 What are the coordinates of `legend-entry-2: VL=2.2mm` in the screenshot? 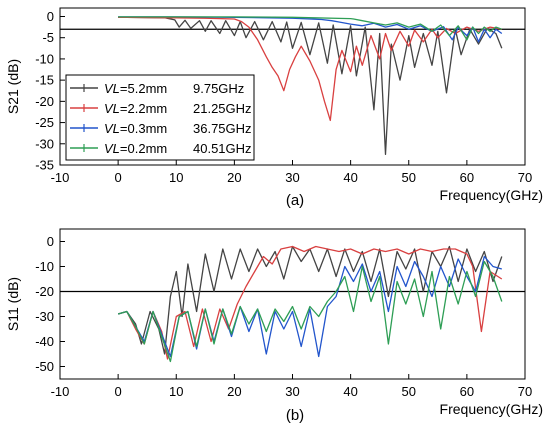 It's located at (135, 108).